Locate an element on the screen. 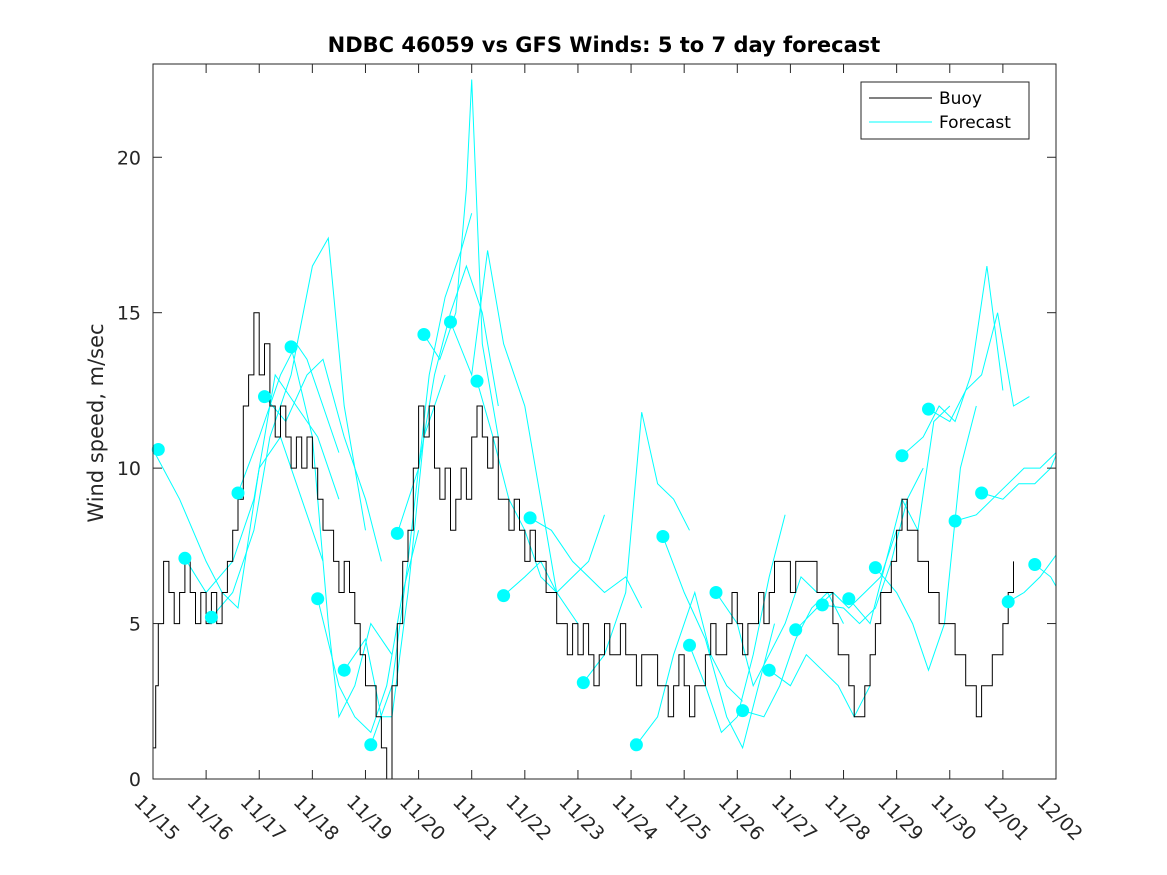 Image resolution: width=1167 pixels, height=875 pixels. x-tick-label-1: 11/16 is located at coordinates (210, 818).